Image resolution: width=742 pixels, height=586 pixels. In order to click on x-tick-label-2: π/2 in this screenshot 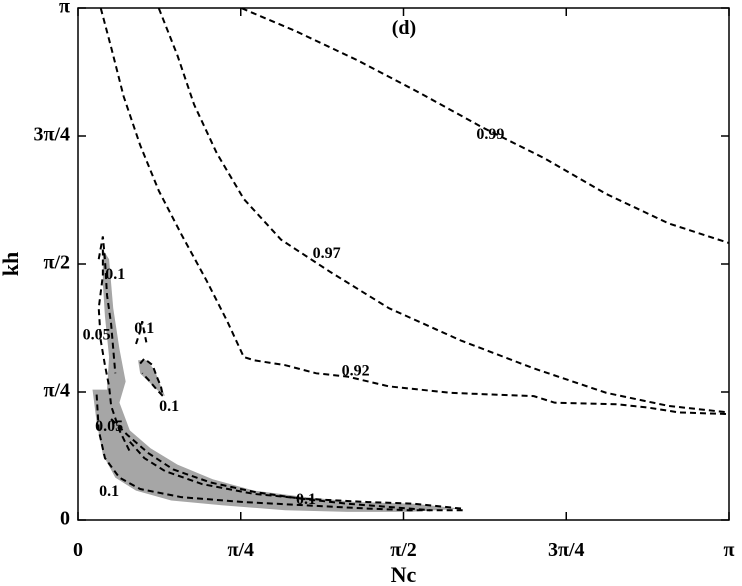, I will do `click(403, 550)`.